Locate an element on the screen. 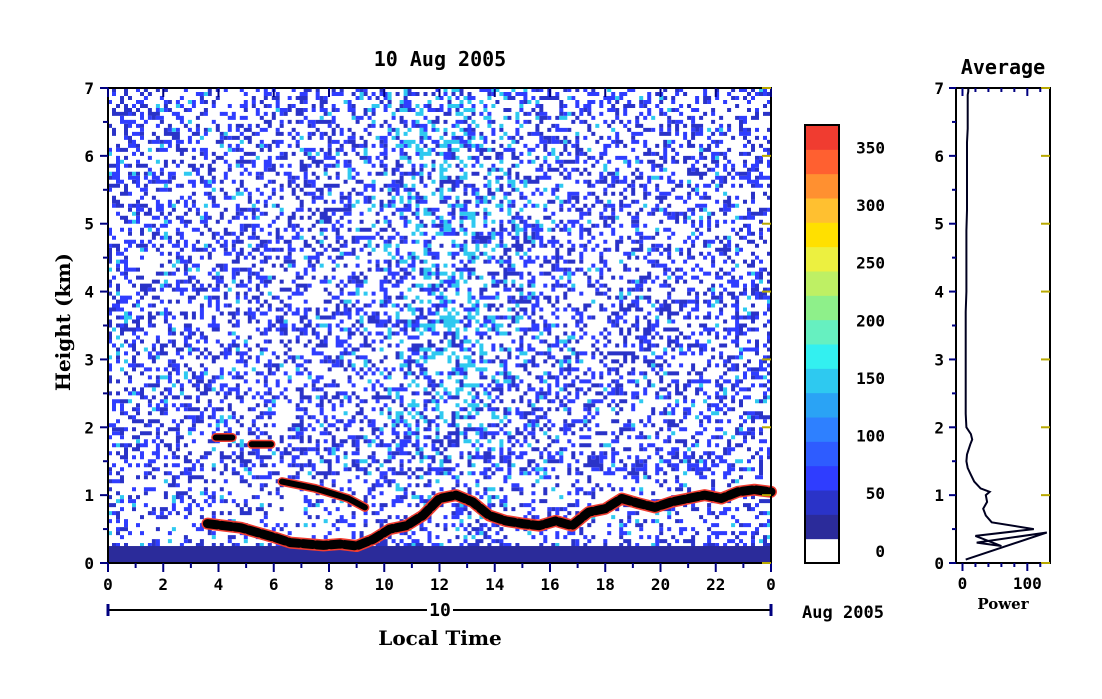  date-day-background is located at coordinates (440, 610).